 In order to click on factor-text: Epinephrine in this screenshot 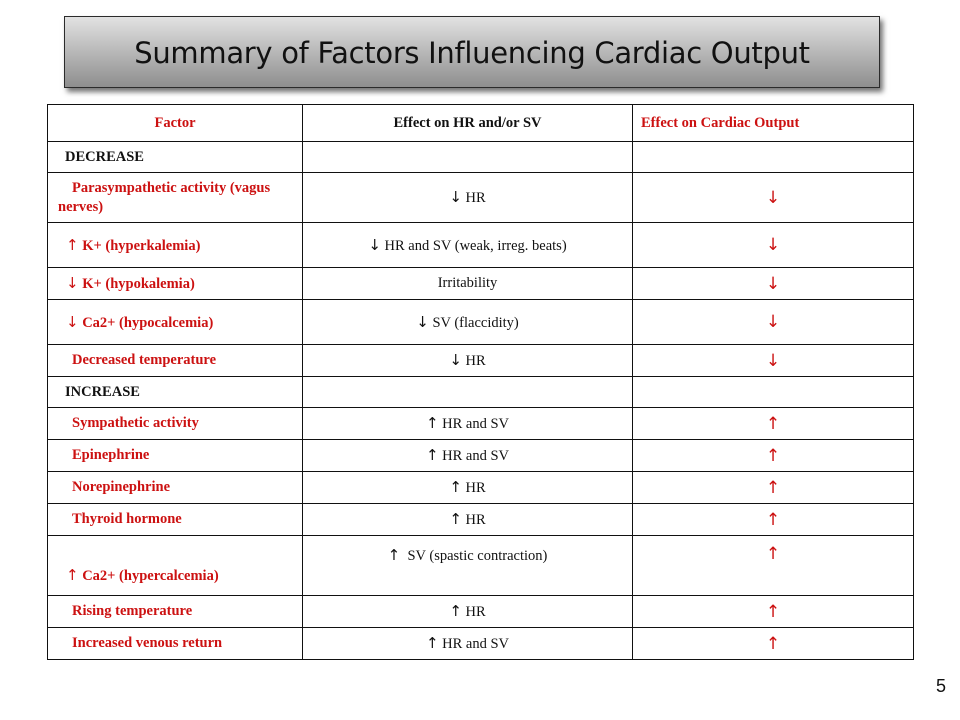, I will do `click(111, 455)`.